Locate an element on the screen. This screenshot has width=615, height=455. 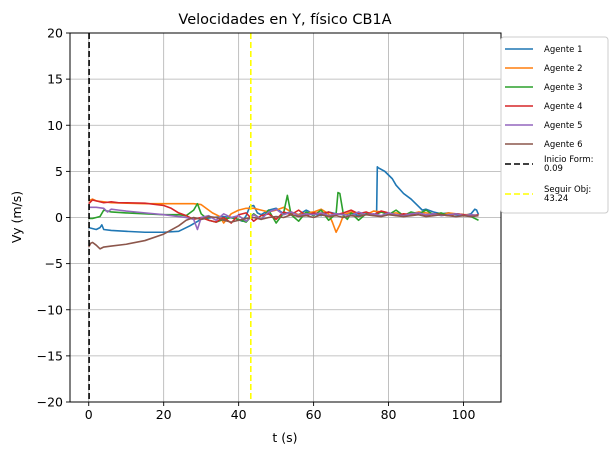
legend-label-5: Agente 5 is located at coordinates (563, 126).